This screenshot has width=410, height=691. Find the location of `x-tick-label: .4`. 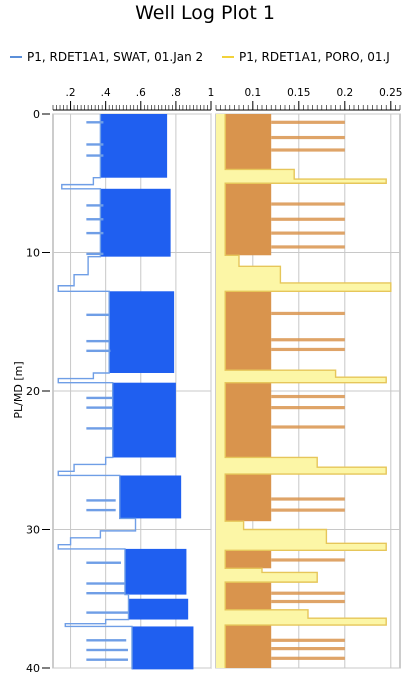

x-tick-label: .4 is located at coordinates (106, 93).